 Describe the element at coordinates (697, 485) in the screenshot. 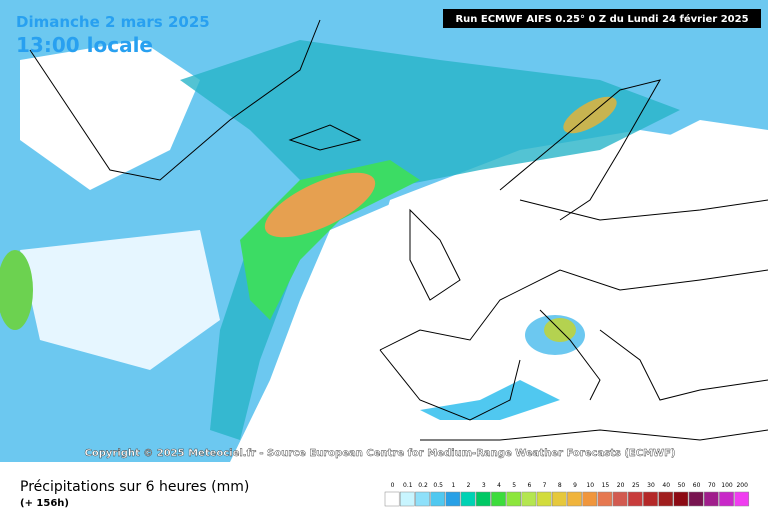

I see `legend-label: 60` at that location.